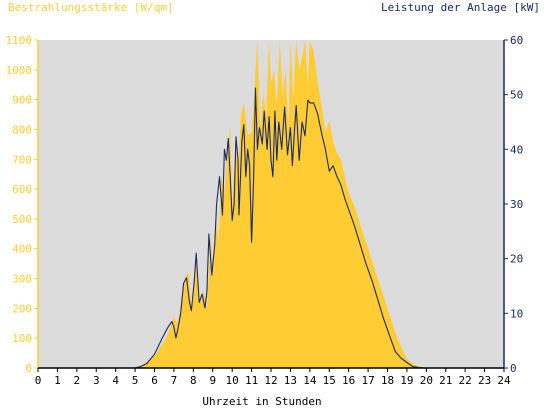 This screenshot has width=544, height=408. What do you see at coordinates (516, 204) in the screenshot?
I see `y-right-tick-label: 30` at bounding box center [516, 204].